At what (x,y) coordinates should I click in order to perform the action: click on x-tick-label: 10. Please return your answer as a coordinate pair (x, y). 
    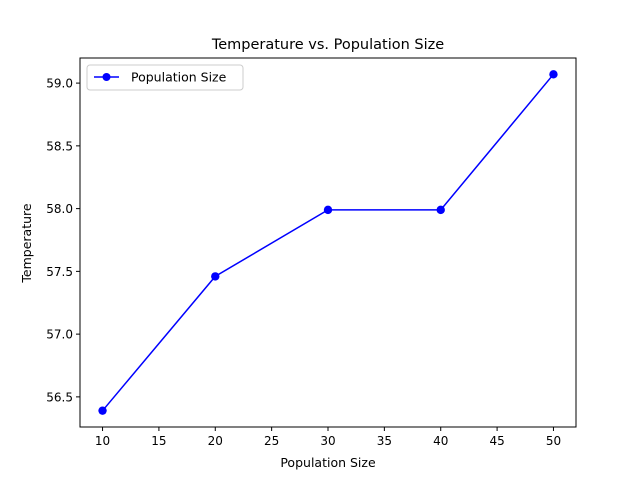
    Looking at the image, I should click on (102, 441).